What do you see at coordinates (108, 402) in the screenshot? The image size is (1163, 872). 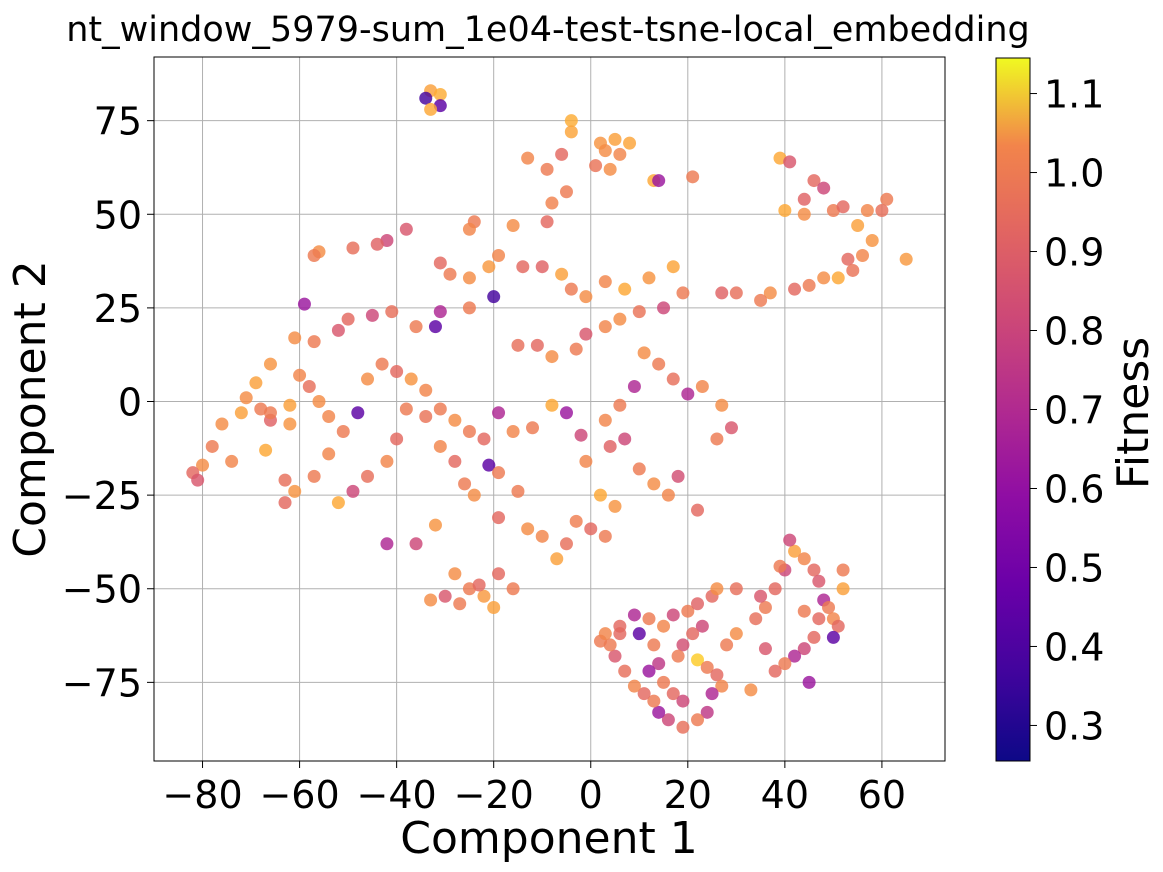 I see `y-axis: −75 −50 −25 0 25 50 75` at bounding box center [108, 402].